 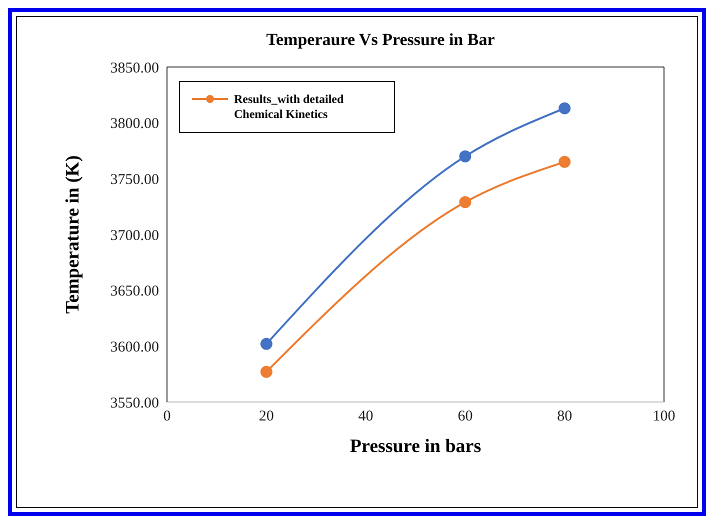 What do you see at coordinates (289, 107) in the screenshot?
I see `legend-label: Results_with detailed Chemical Kinetics` at bounding box center [289, 107].